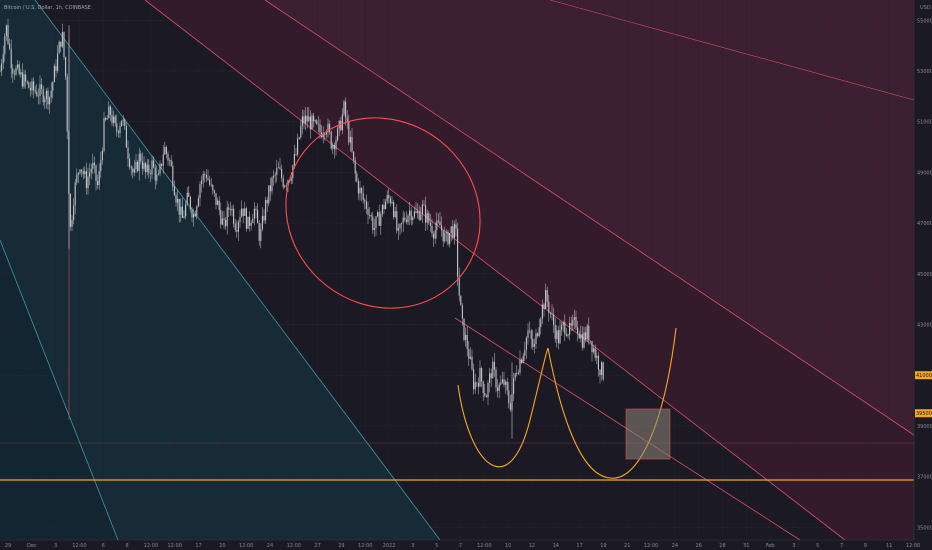 The image size is (932, 550). I want to click on cup-left, so click(503, 407).